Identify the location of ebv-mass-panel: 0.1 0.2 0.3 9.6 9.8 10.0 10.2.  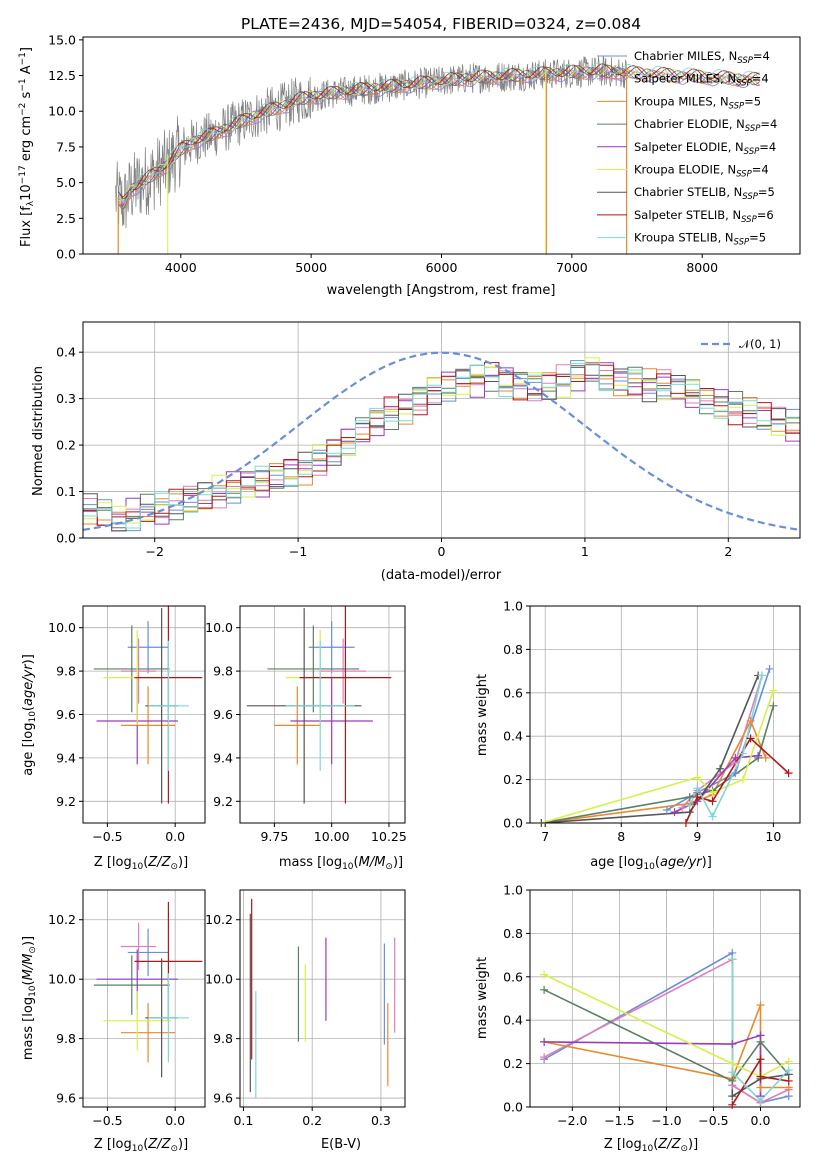
(305, 1008).